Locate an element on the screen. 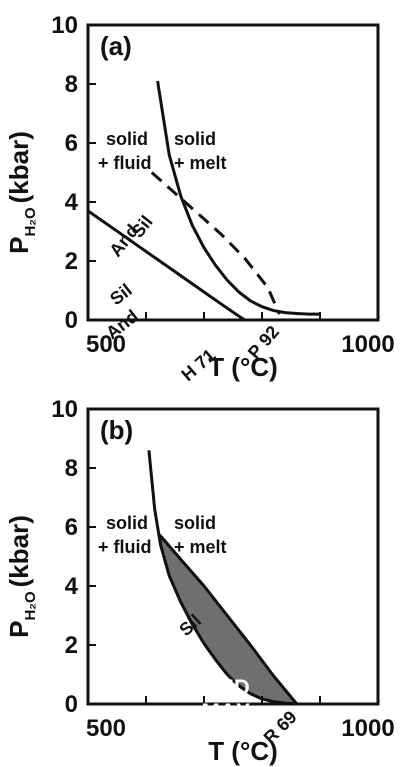 The width and height of the screenshot is (403, 767). figure-panels-1-curve_labels-and_max_1: AND is located at coordinates (226, 687).